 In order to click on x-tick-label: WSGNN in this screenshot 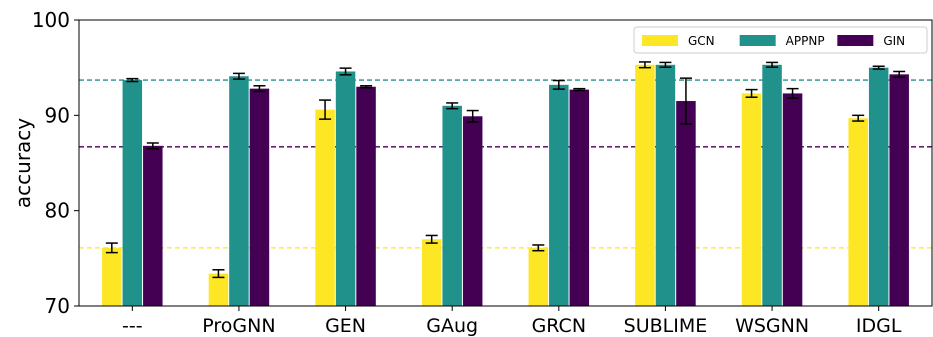, I will do `click(772, 326)`.